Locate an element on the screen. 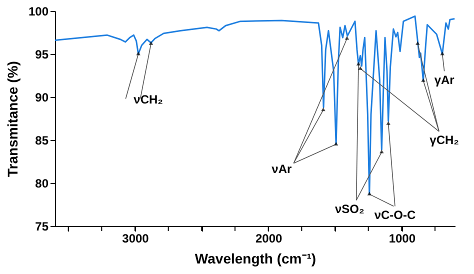 This screenshot has height=274, width=474. y-tick-label: 75 is located at coordinates (42, 227).